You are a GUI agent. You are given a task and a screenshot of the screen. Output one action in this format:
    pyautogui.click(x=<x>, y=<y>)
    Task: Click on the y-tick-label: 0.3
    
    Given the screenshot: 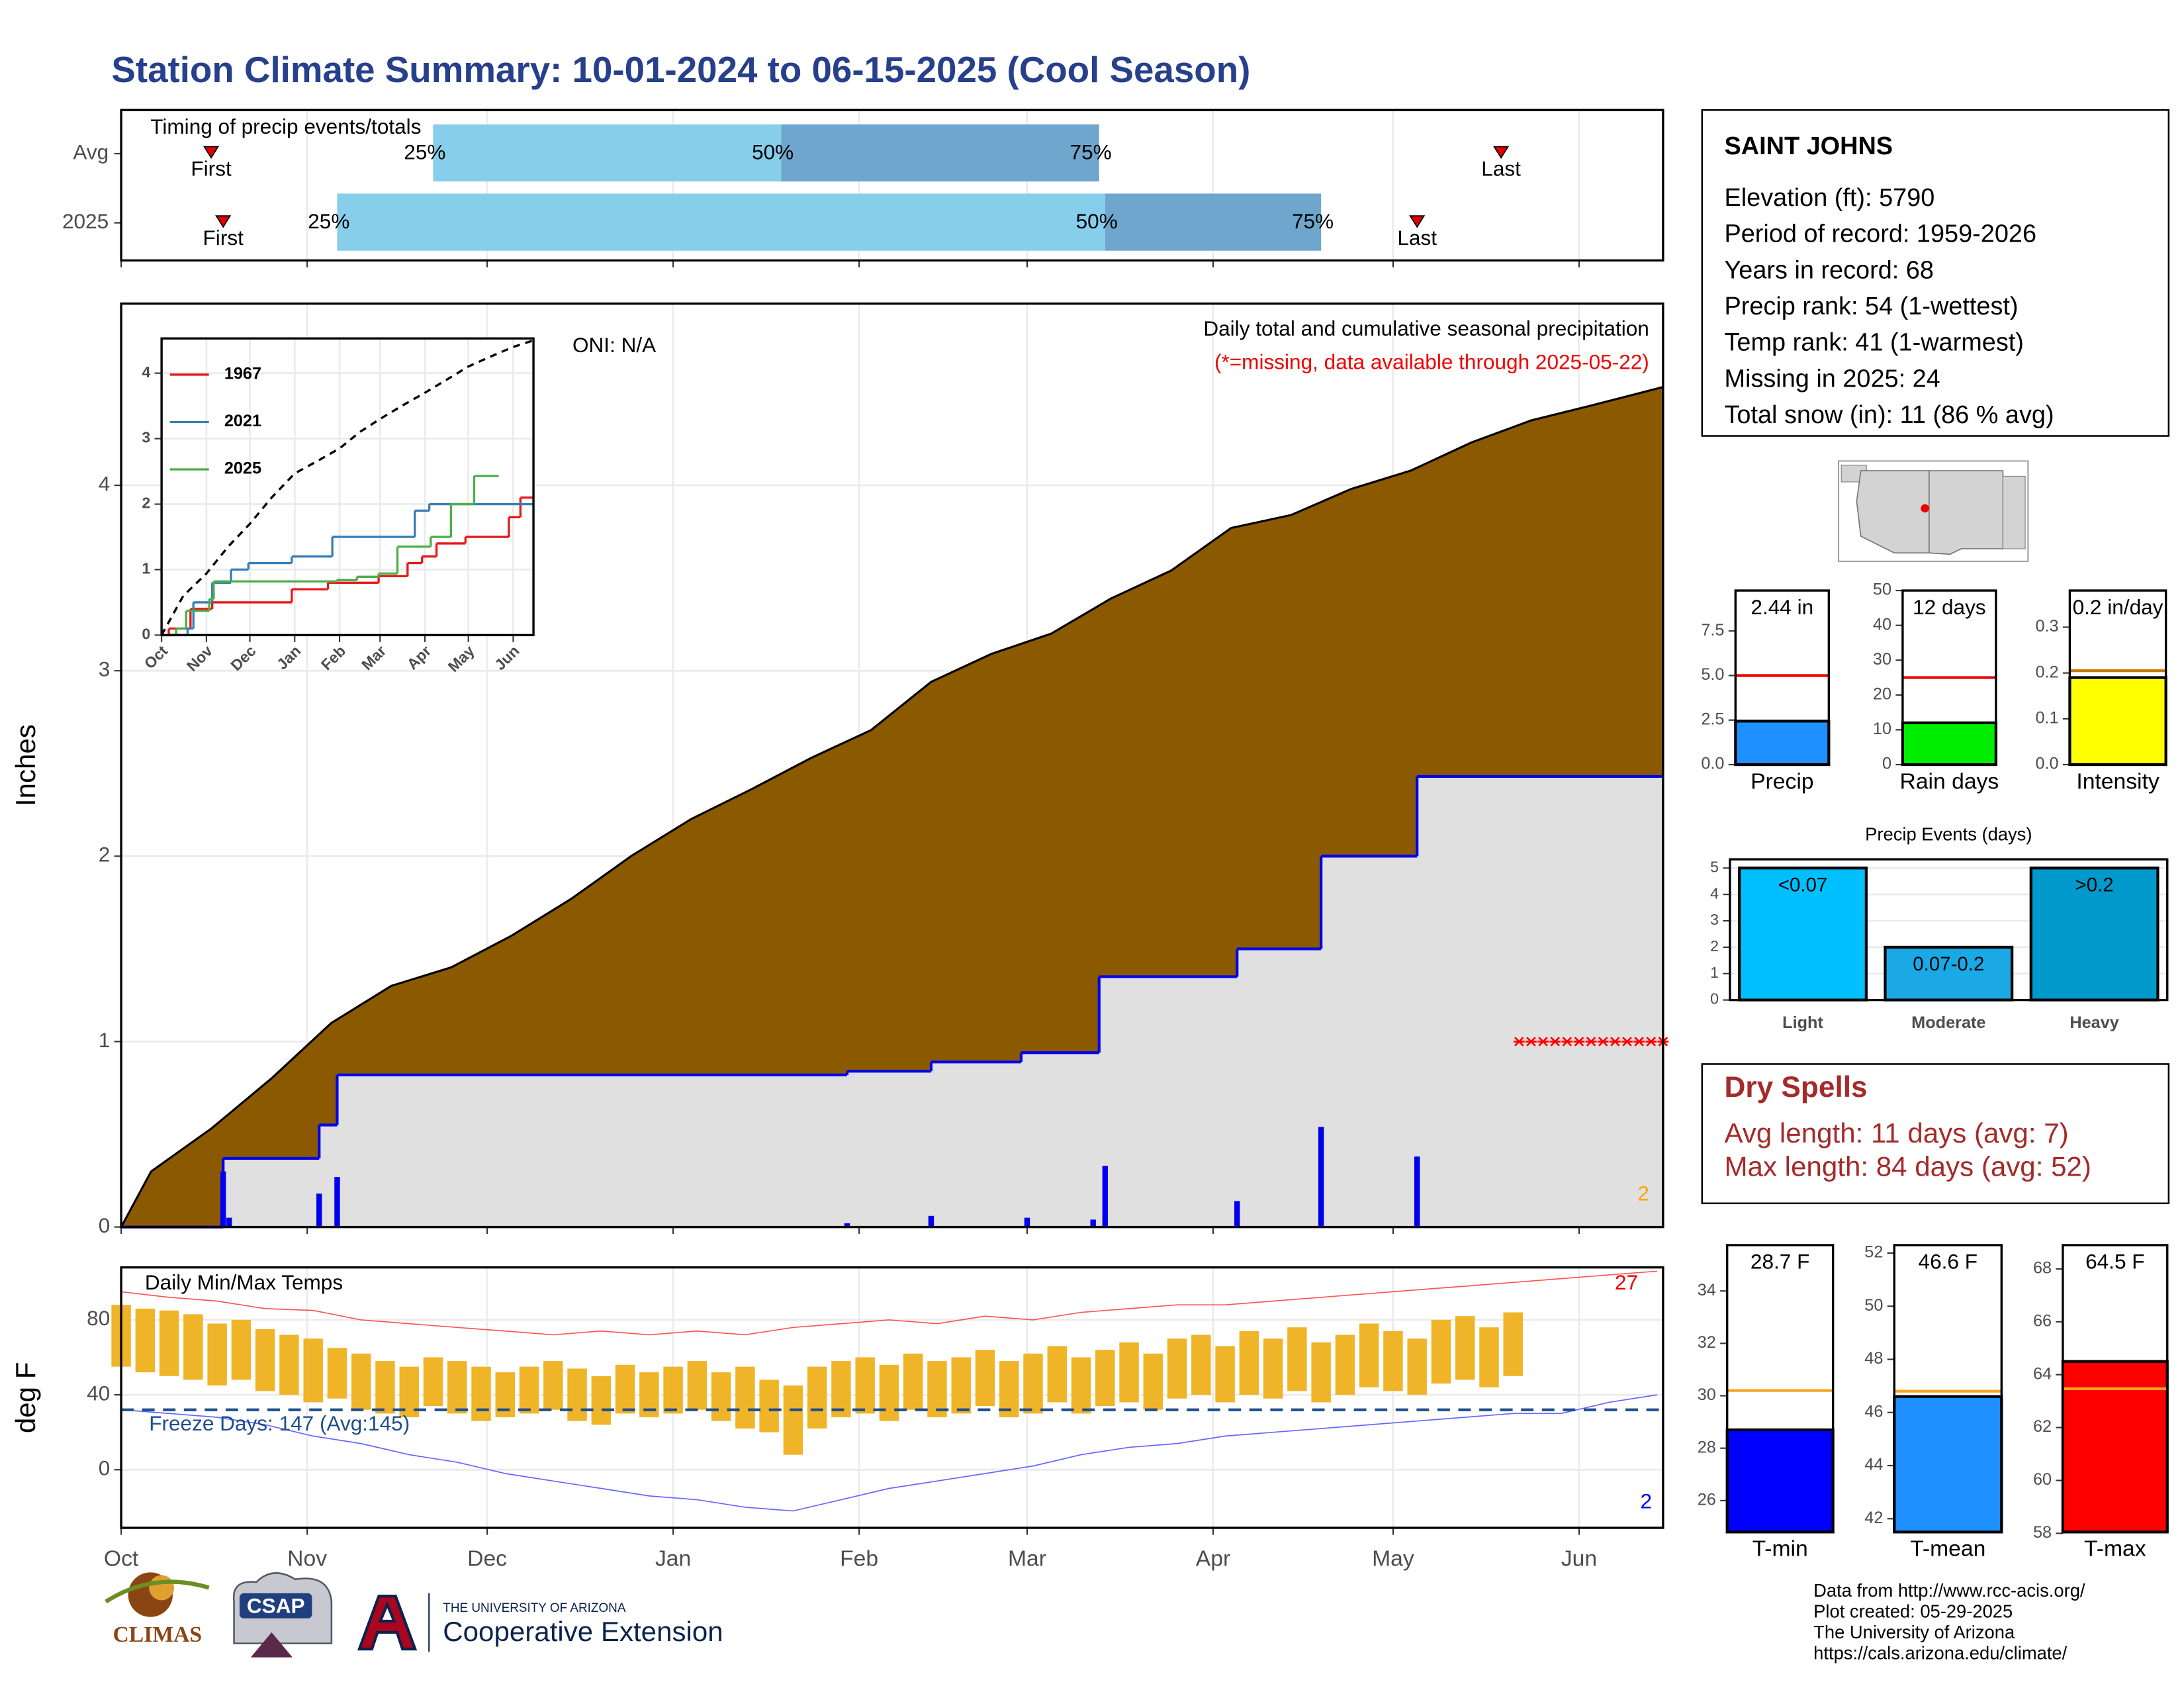 What is the action you would take?
    pyautogui.click(x=2046, y=626)
    